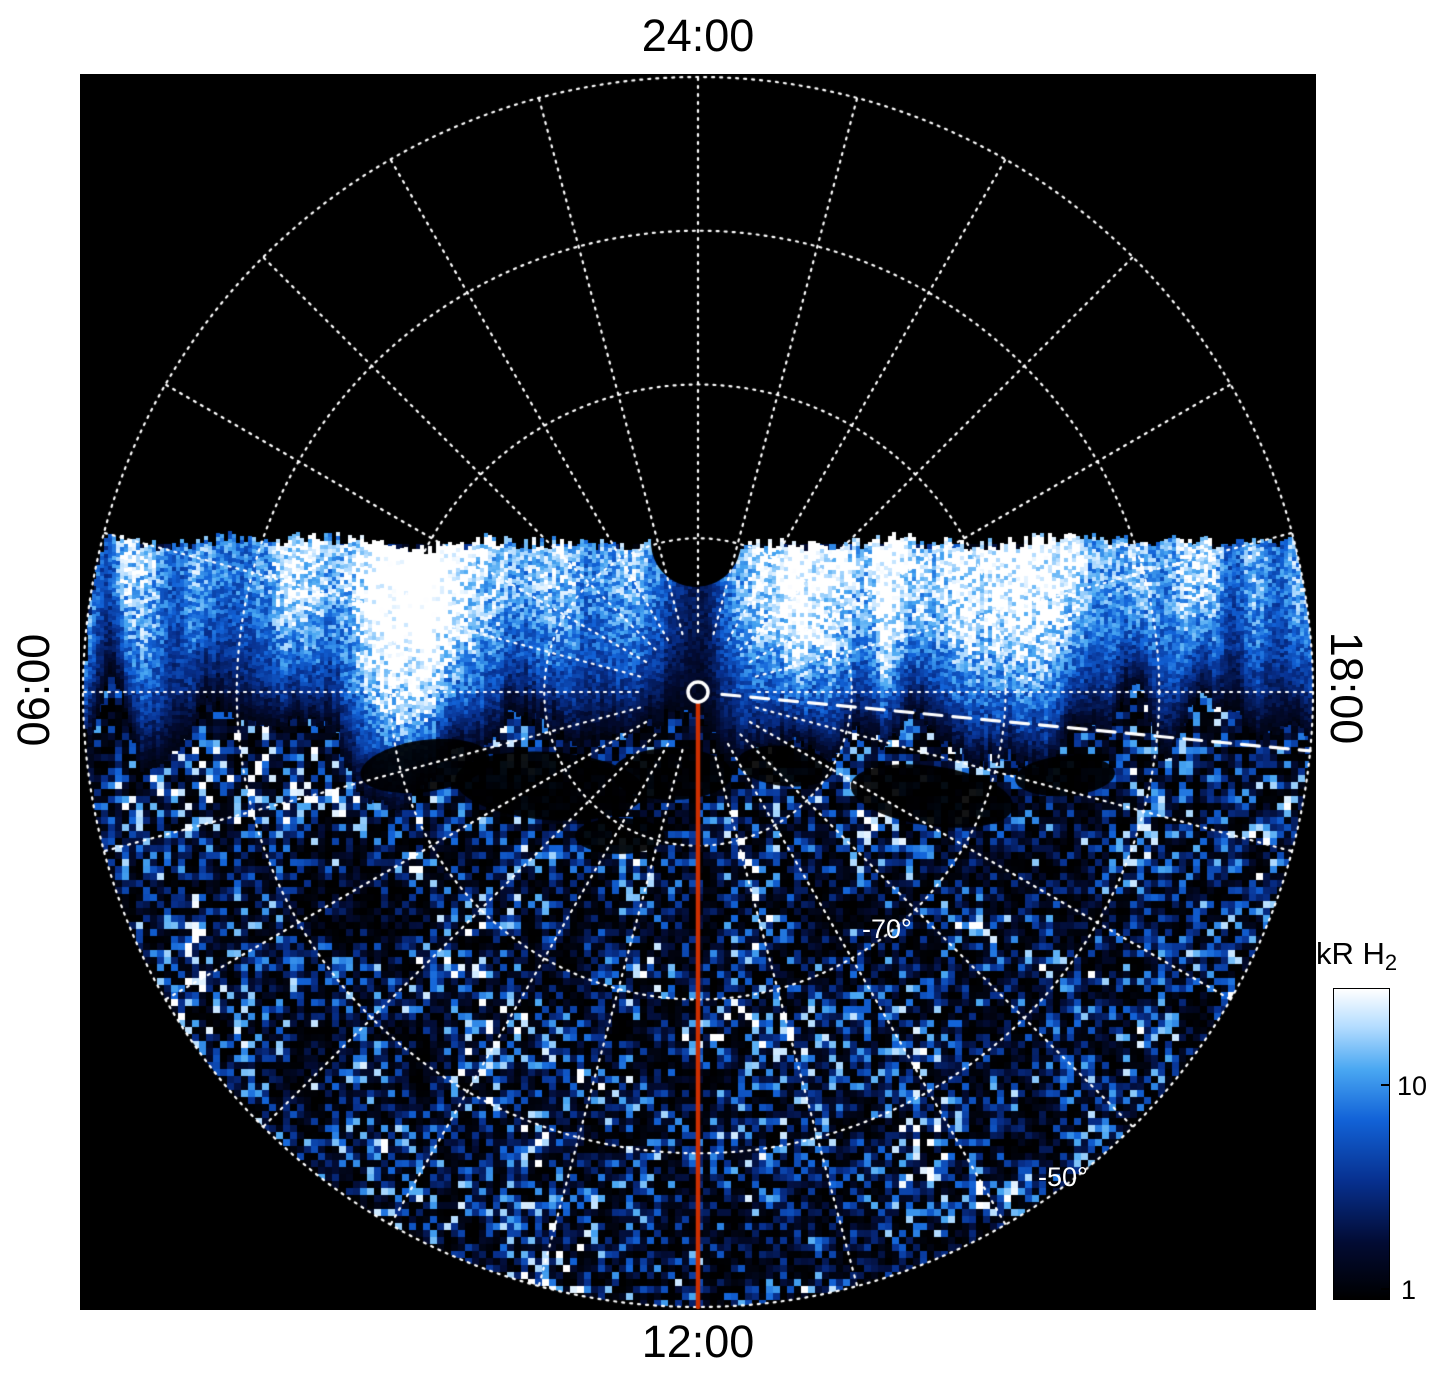 The image size is (1447, 1384). Describe the element at coordinates (33, 690) in the screenshot. I see `local-time-label-0600: 06:00` at that location.